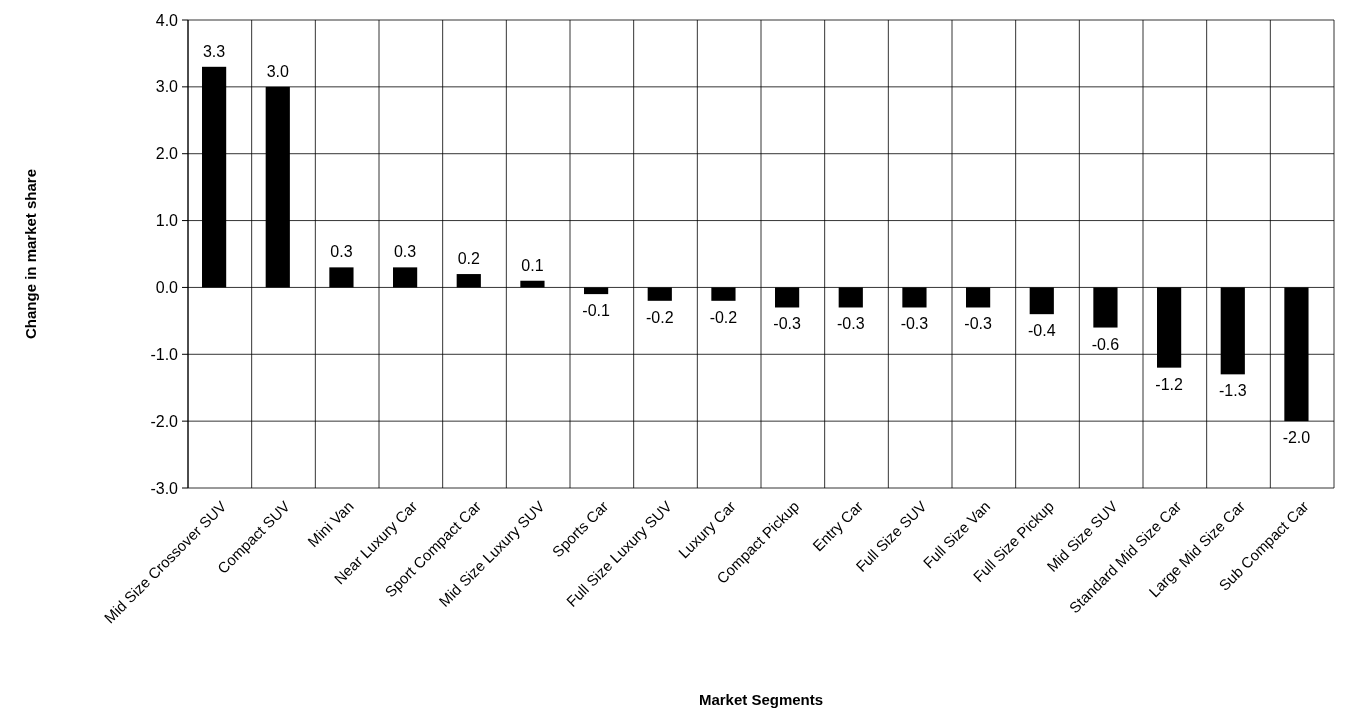 Image resolution: width=1348 pixels, height=721 pixels. I want to click on x-axis-title: Market Segments, so click(761, 699).